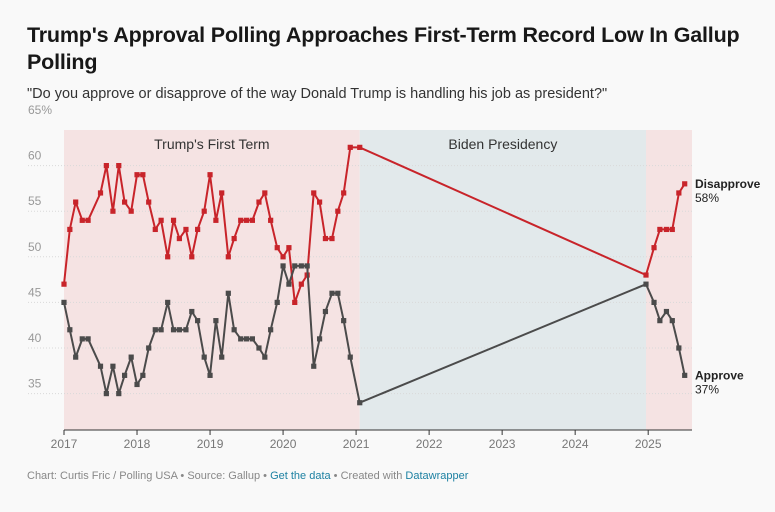  I want to click on x-tick-label: 2019, so click(210, 444).